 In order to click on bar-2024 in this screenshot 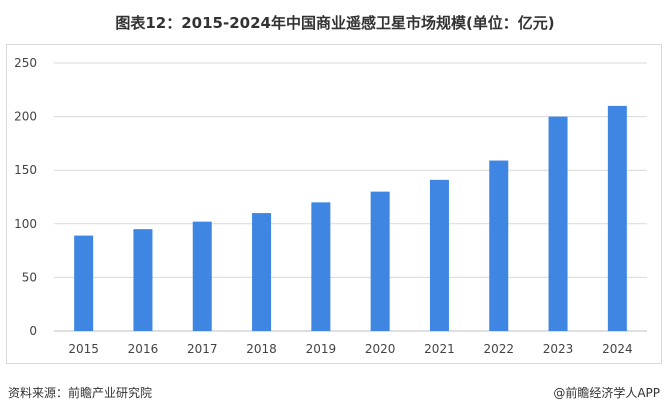, I will do `click(617, 218)`.